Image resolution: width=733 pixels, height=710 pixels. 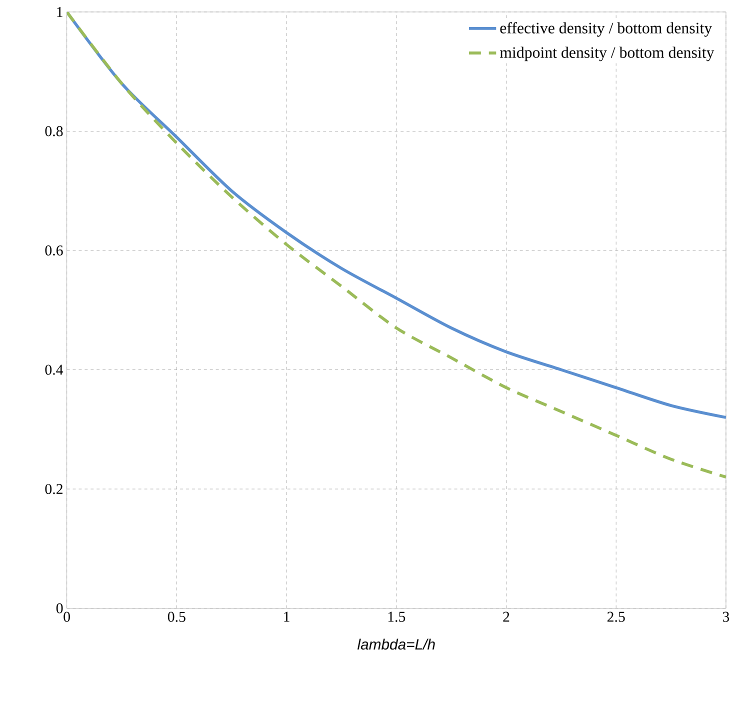 I want to click on y-tick-label: 0, so click(x=59, y=608).